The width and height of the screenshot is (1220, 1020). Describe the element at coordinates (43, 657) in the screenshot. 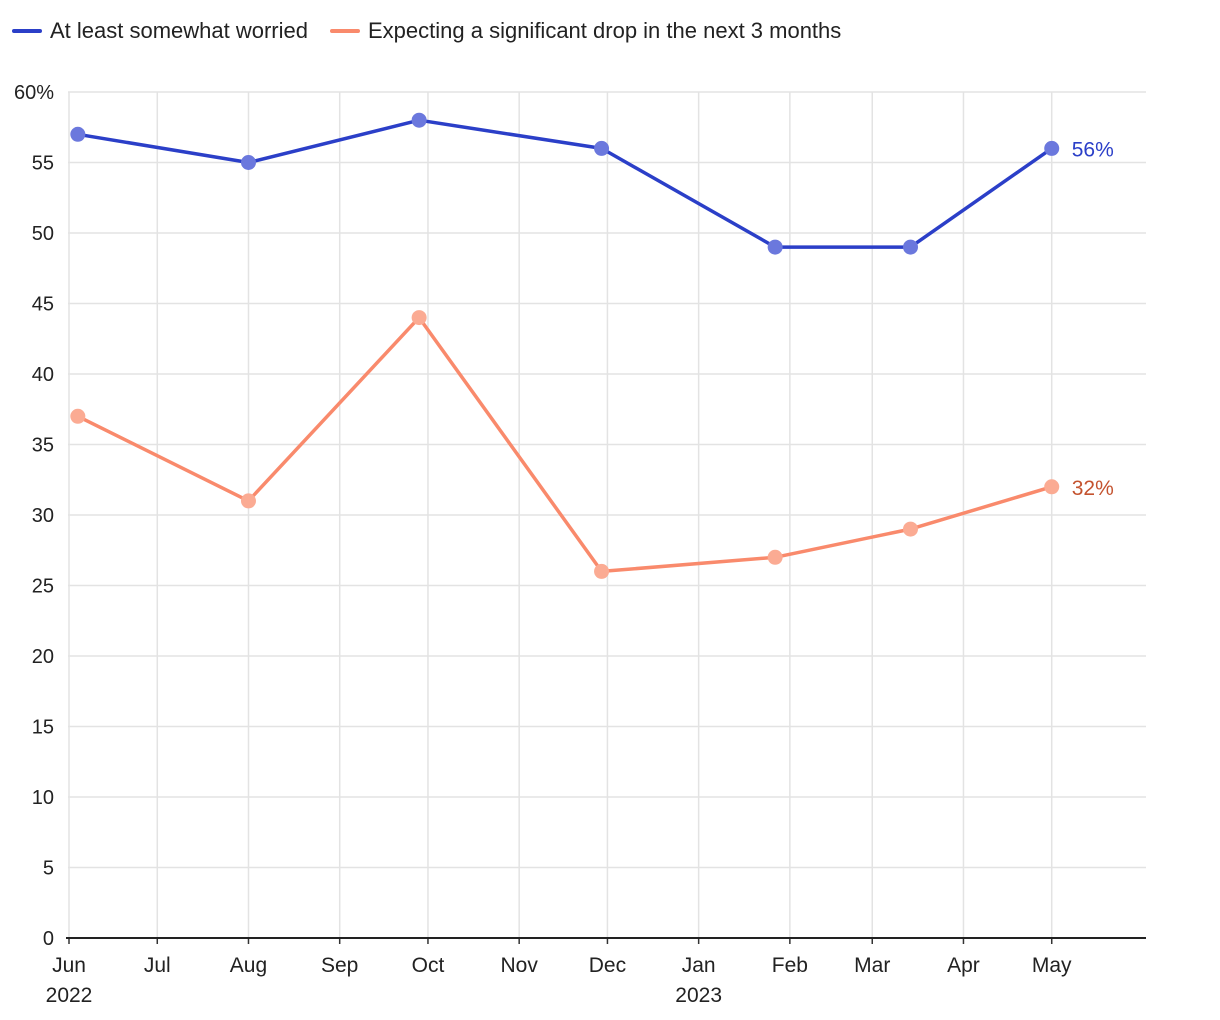

I see `y-tick-label: 20` at that location.